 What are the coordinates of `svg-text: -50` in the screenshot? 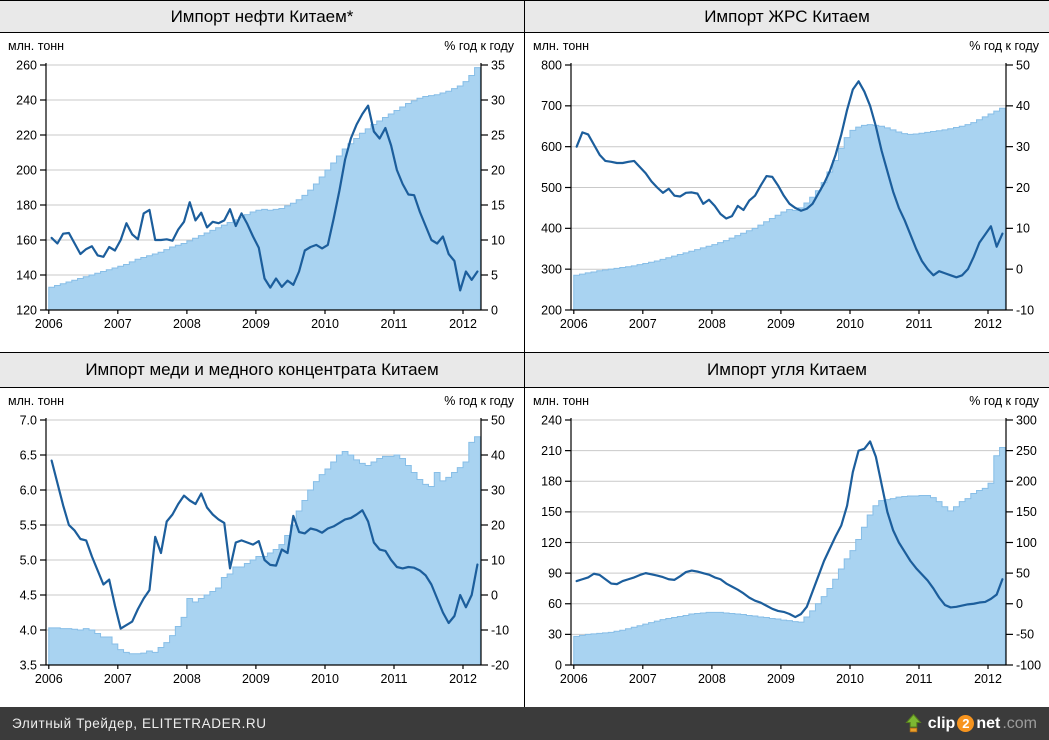 It's located at (1025, 635).